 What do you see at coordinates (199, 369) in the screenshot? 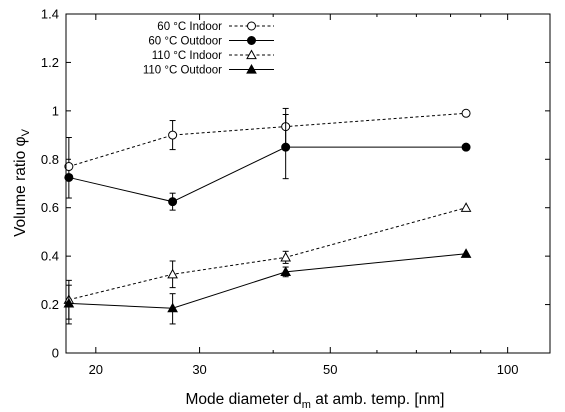
I see `x-tick-label: 30` at bounding box center [199, 369].